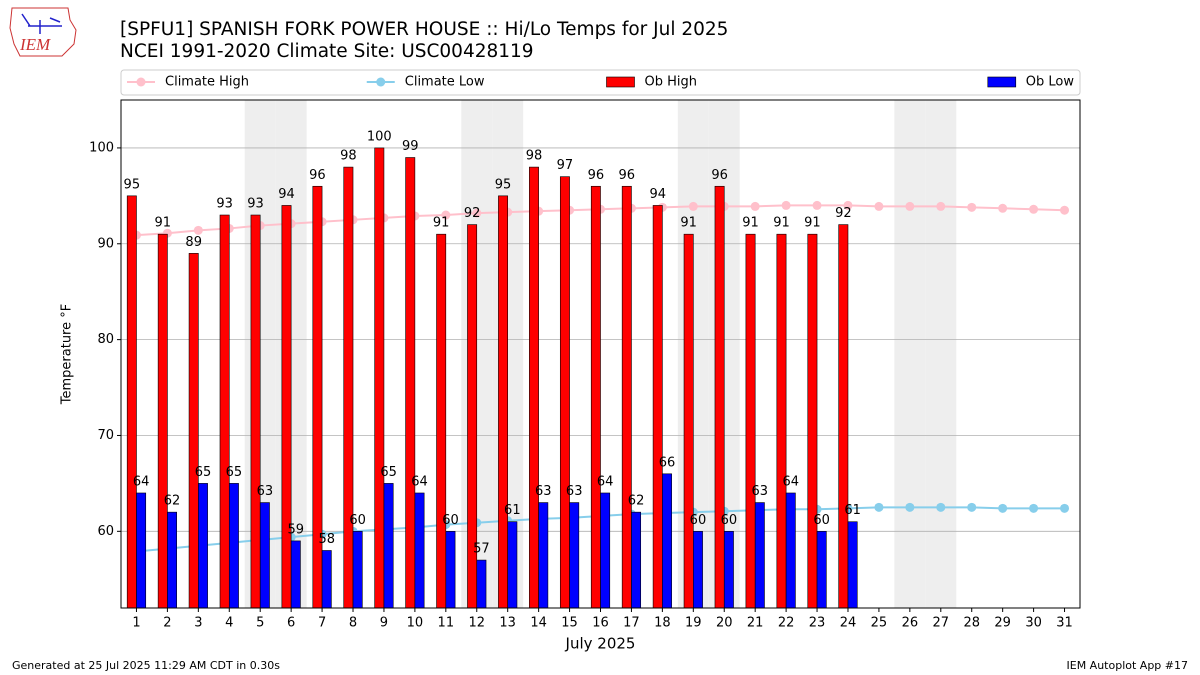 The height and width of the screenshot is (675, 1200). I want to click on legend-label: Climate High, so click(207, 82).